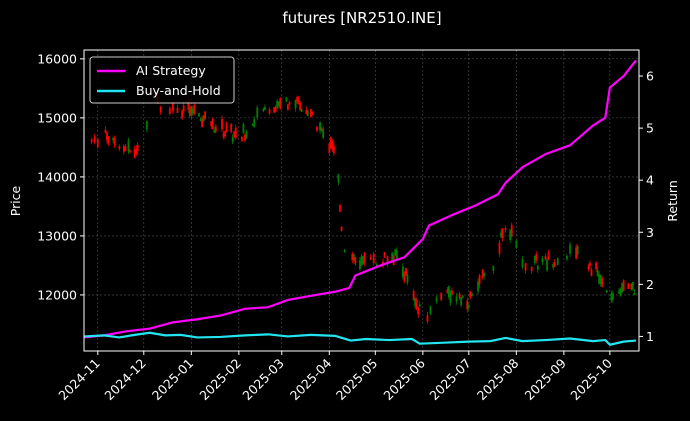 This screenshot has height=421, width=690. What do you see at coordinates (650, 232) in the screenshot?
I see `y2-tick-label: 3` at bounding box center [650, 232].